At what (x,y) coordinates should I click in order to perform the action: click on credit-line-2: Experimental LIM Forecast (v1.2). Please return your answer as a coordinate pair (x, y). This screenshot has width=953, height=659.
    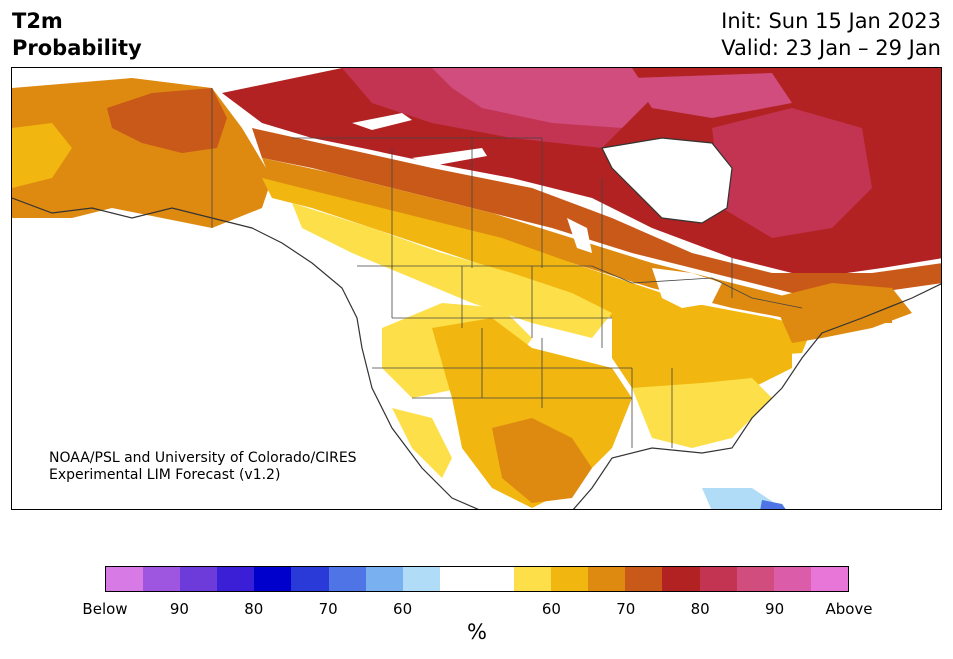
    Looking at the image, I should click on (165, 475).